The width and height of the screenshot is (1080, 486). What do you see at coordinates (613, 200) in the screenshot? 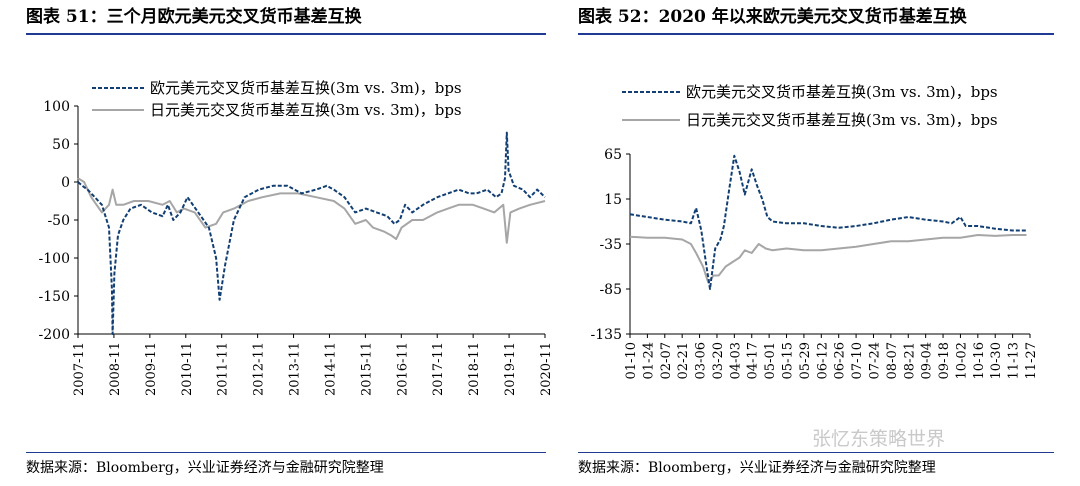
I see `y-tick-label: 15` at bounding box center [613, 200].